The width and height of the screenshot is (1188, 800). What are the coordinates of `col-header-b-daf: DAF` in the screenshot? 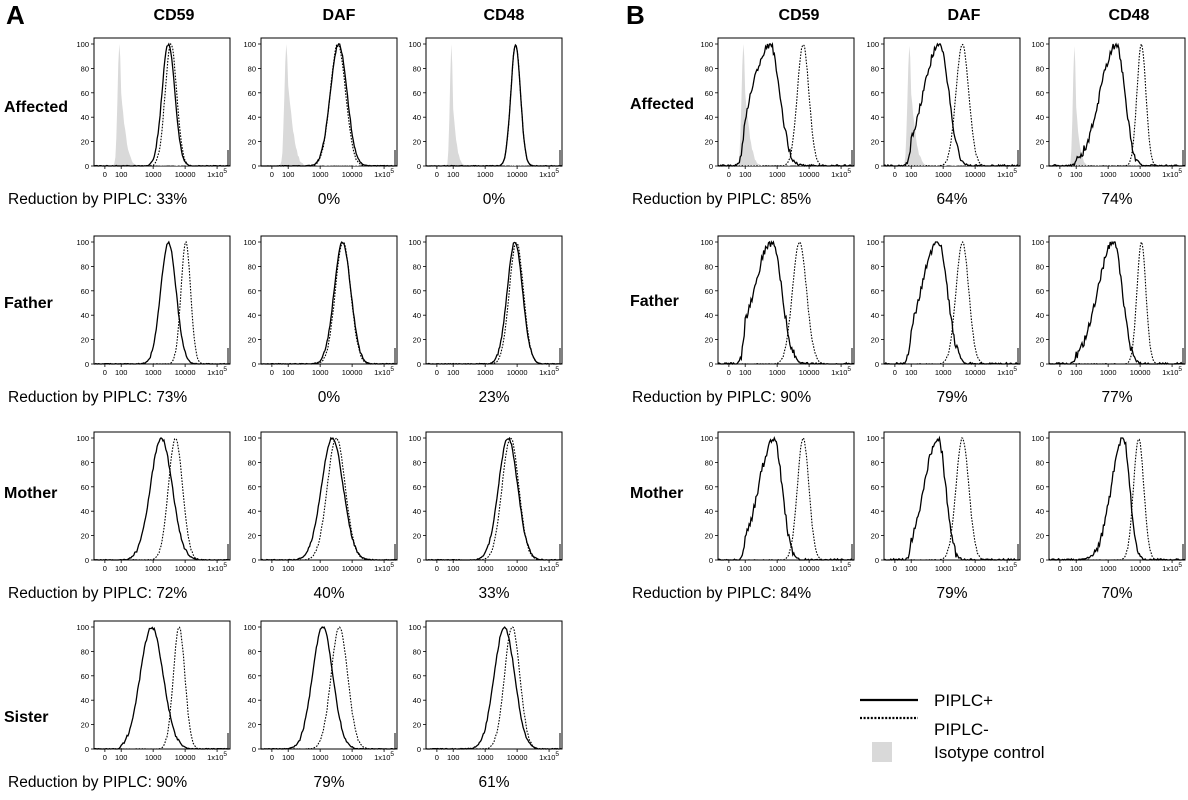 It's located at (964, 15).